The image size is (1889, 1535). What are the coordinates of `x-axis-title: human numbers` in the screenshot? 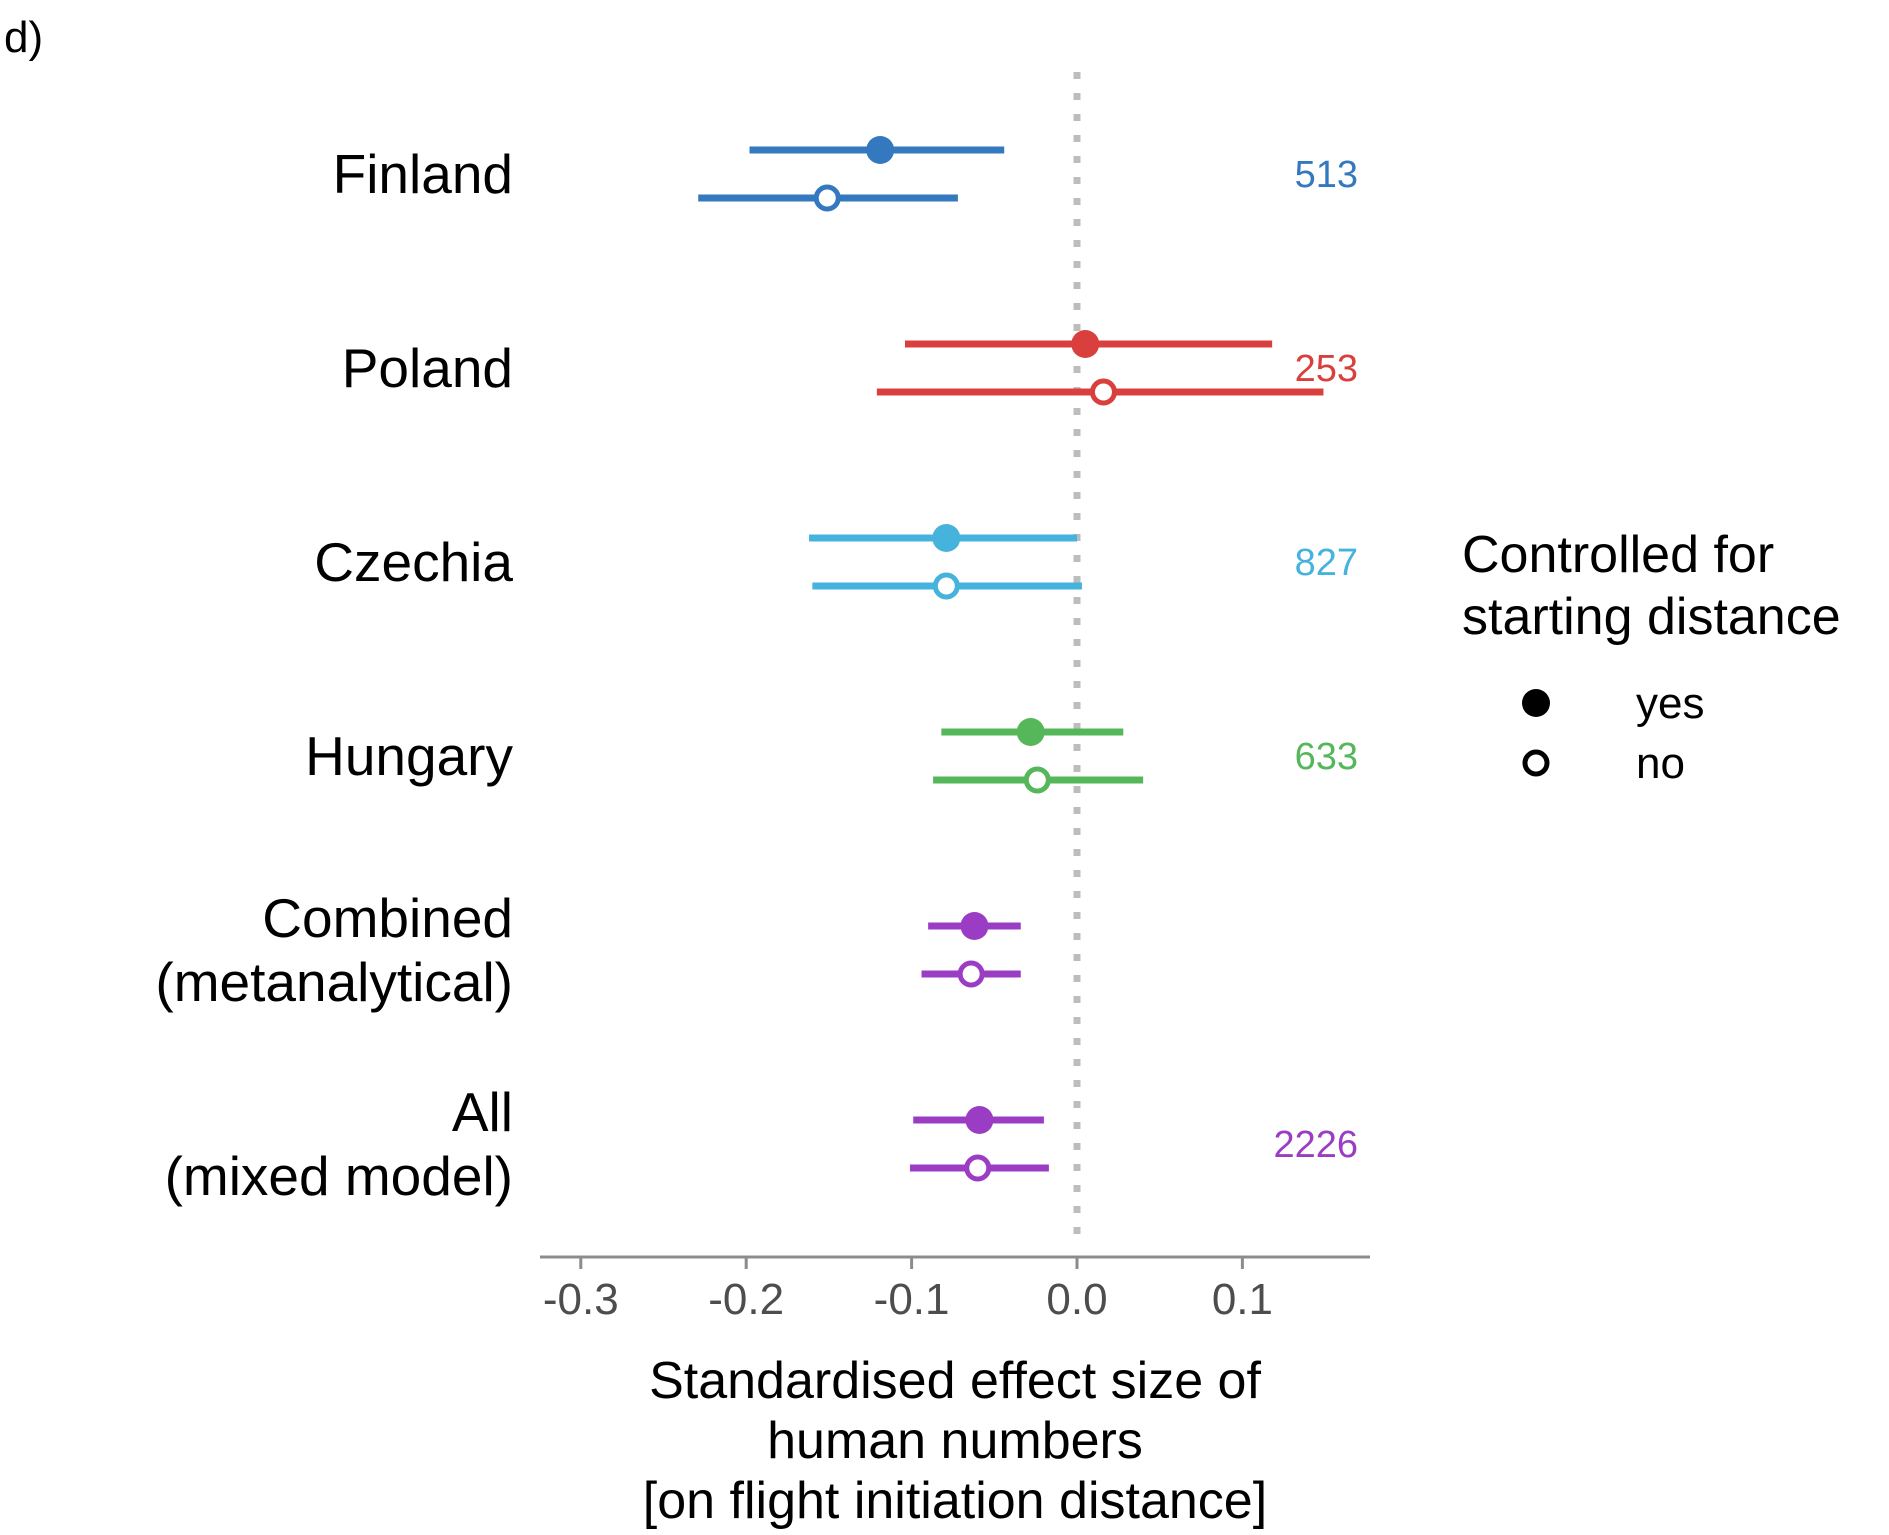 It's located at (955, 1441).